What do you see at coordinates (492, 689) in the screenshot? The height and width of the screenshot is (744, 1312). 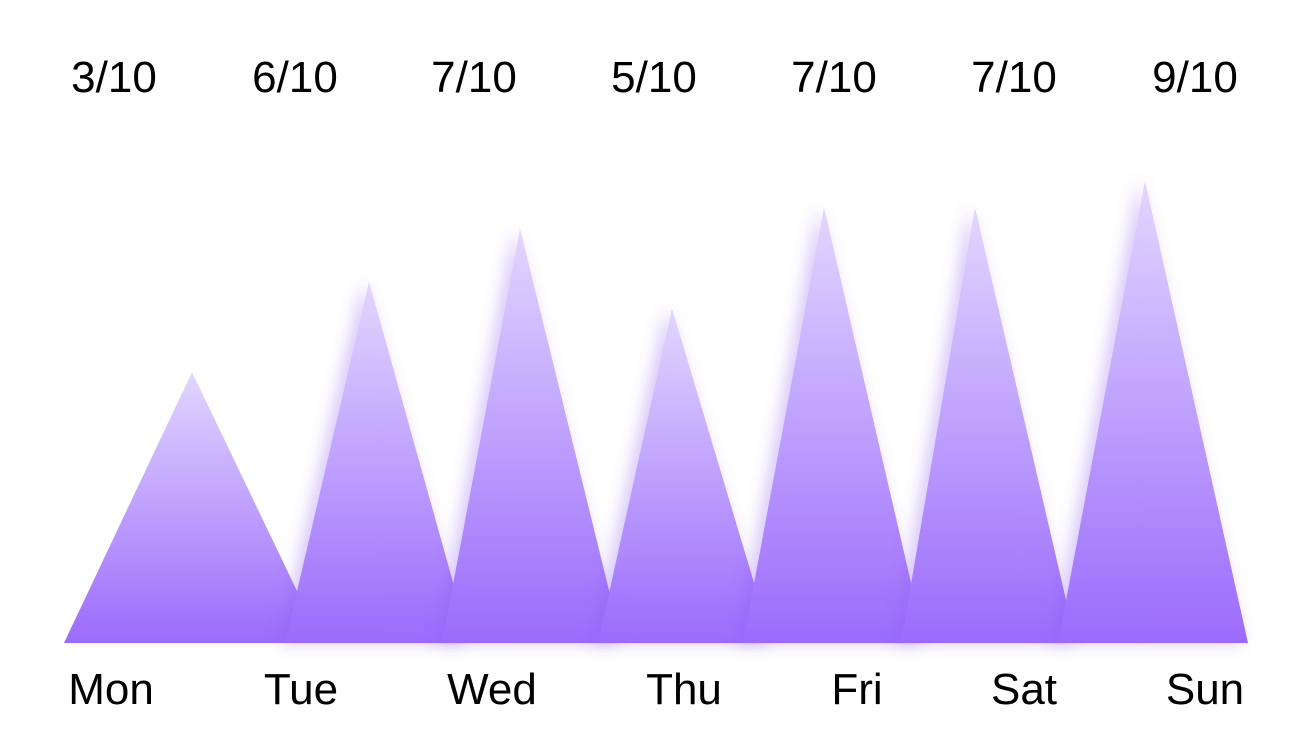 I see `day-label-wed: Wed` at bounding box center [492, 689].